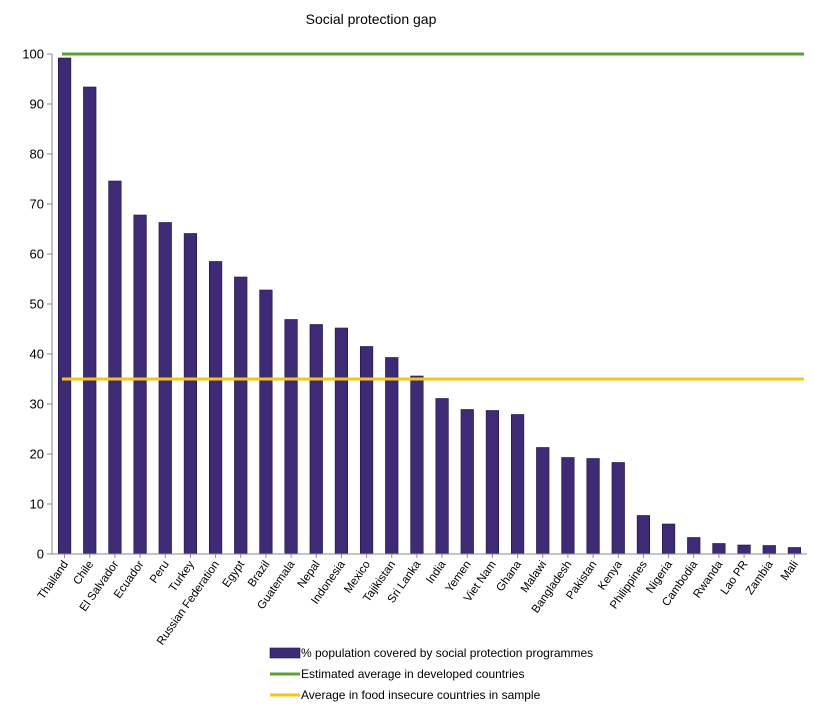 The width and height of the screenshot is (814, 704). What do you see at coordinates (53, 580) in the screenshot?
I see `x-tick-label: Thailand` at bounding box center [53, 580].